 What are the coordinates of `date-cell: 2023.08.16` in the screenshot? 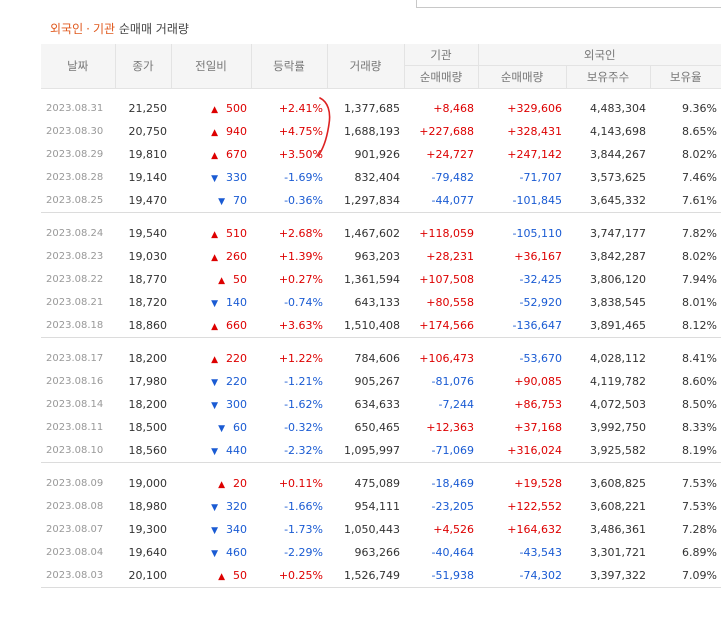 It's located at (75, 381).